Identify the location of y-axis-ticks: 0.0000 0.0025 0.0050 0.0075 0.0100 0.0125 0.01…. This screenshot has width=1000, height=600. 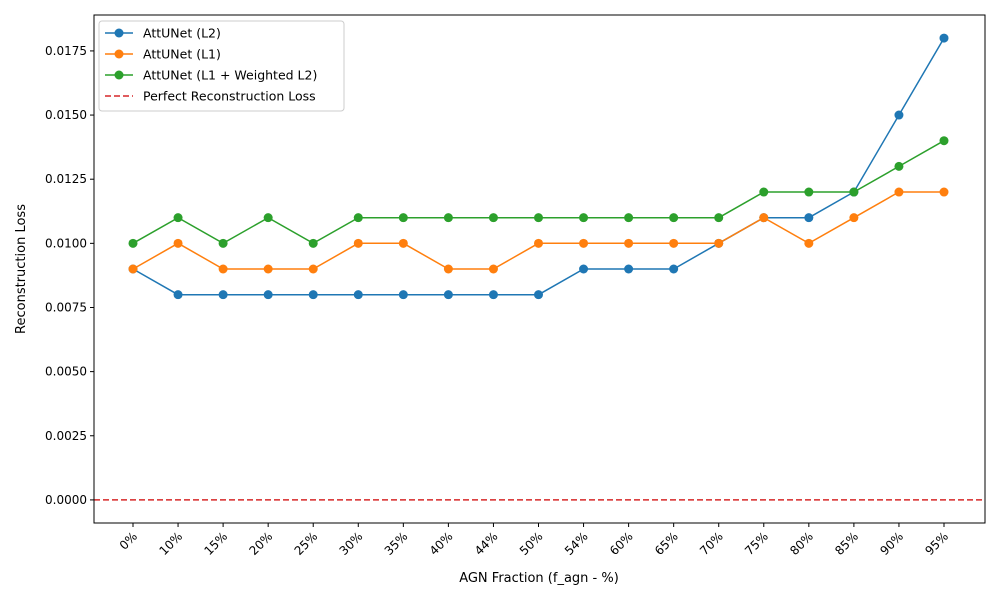
(69, 275).